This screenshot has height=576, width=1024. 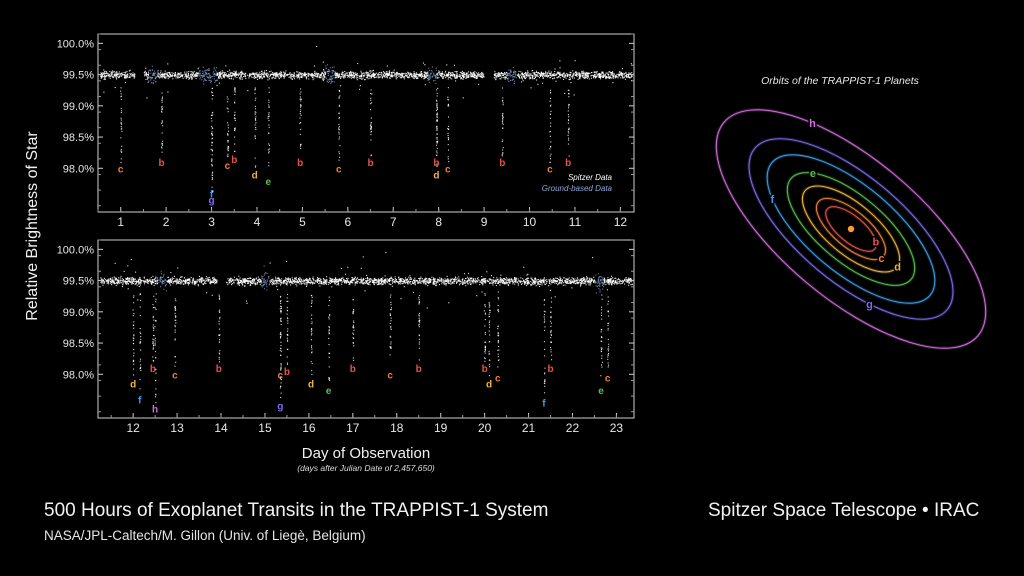 What do you see at coordinates (590, 177) in the screenshot?
I see `legend-spitzer: Spitzer Data` at bounding box center [590, 177].